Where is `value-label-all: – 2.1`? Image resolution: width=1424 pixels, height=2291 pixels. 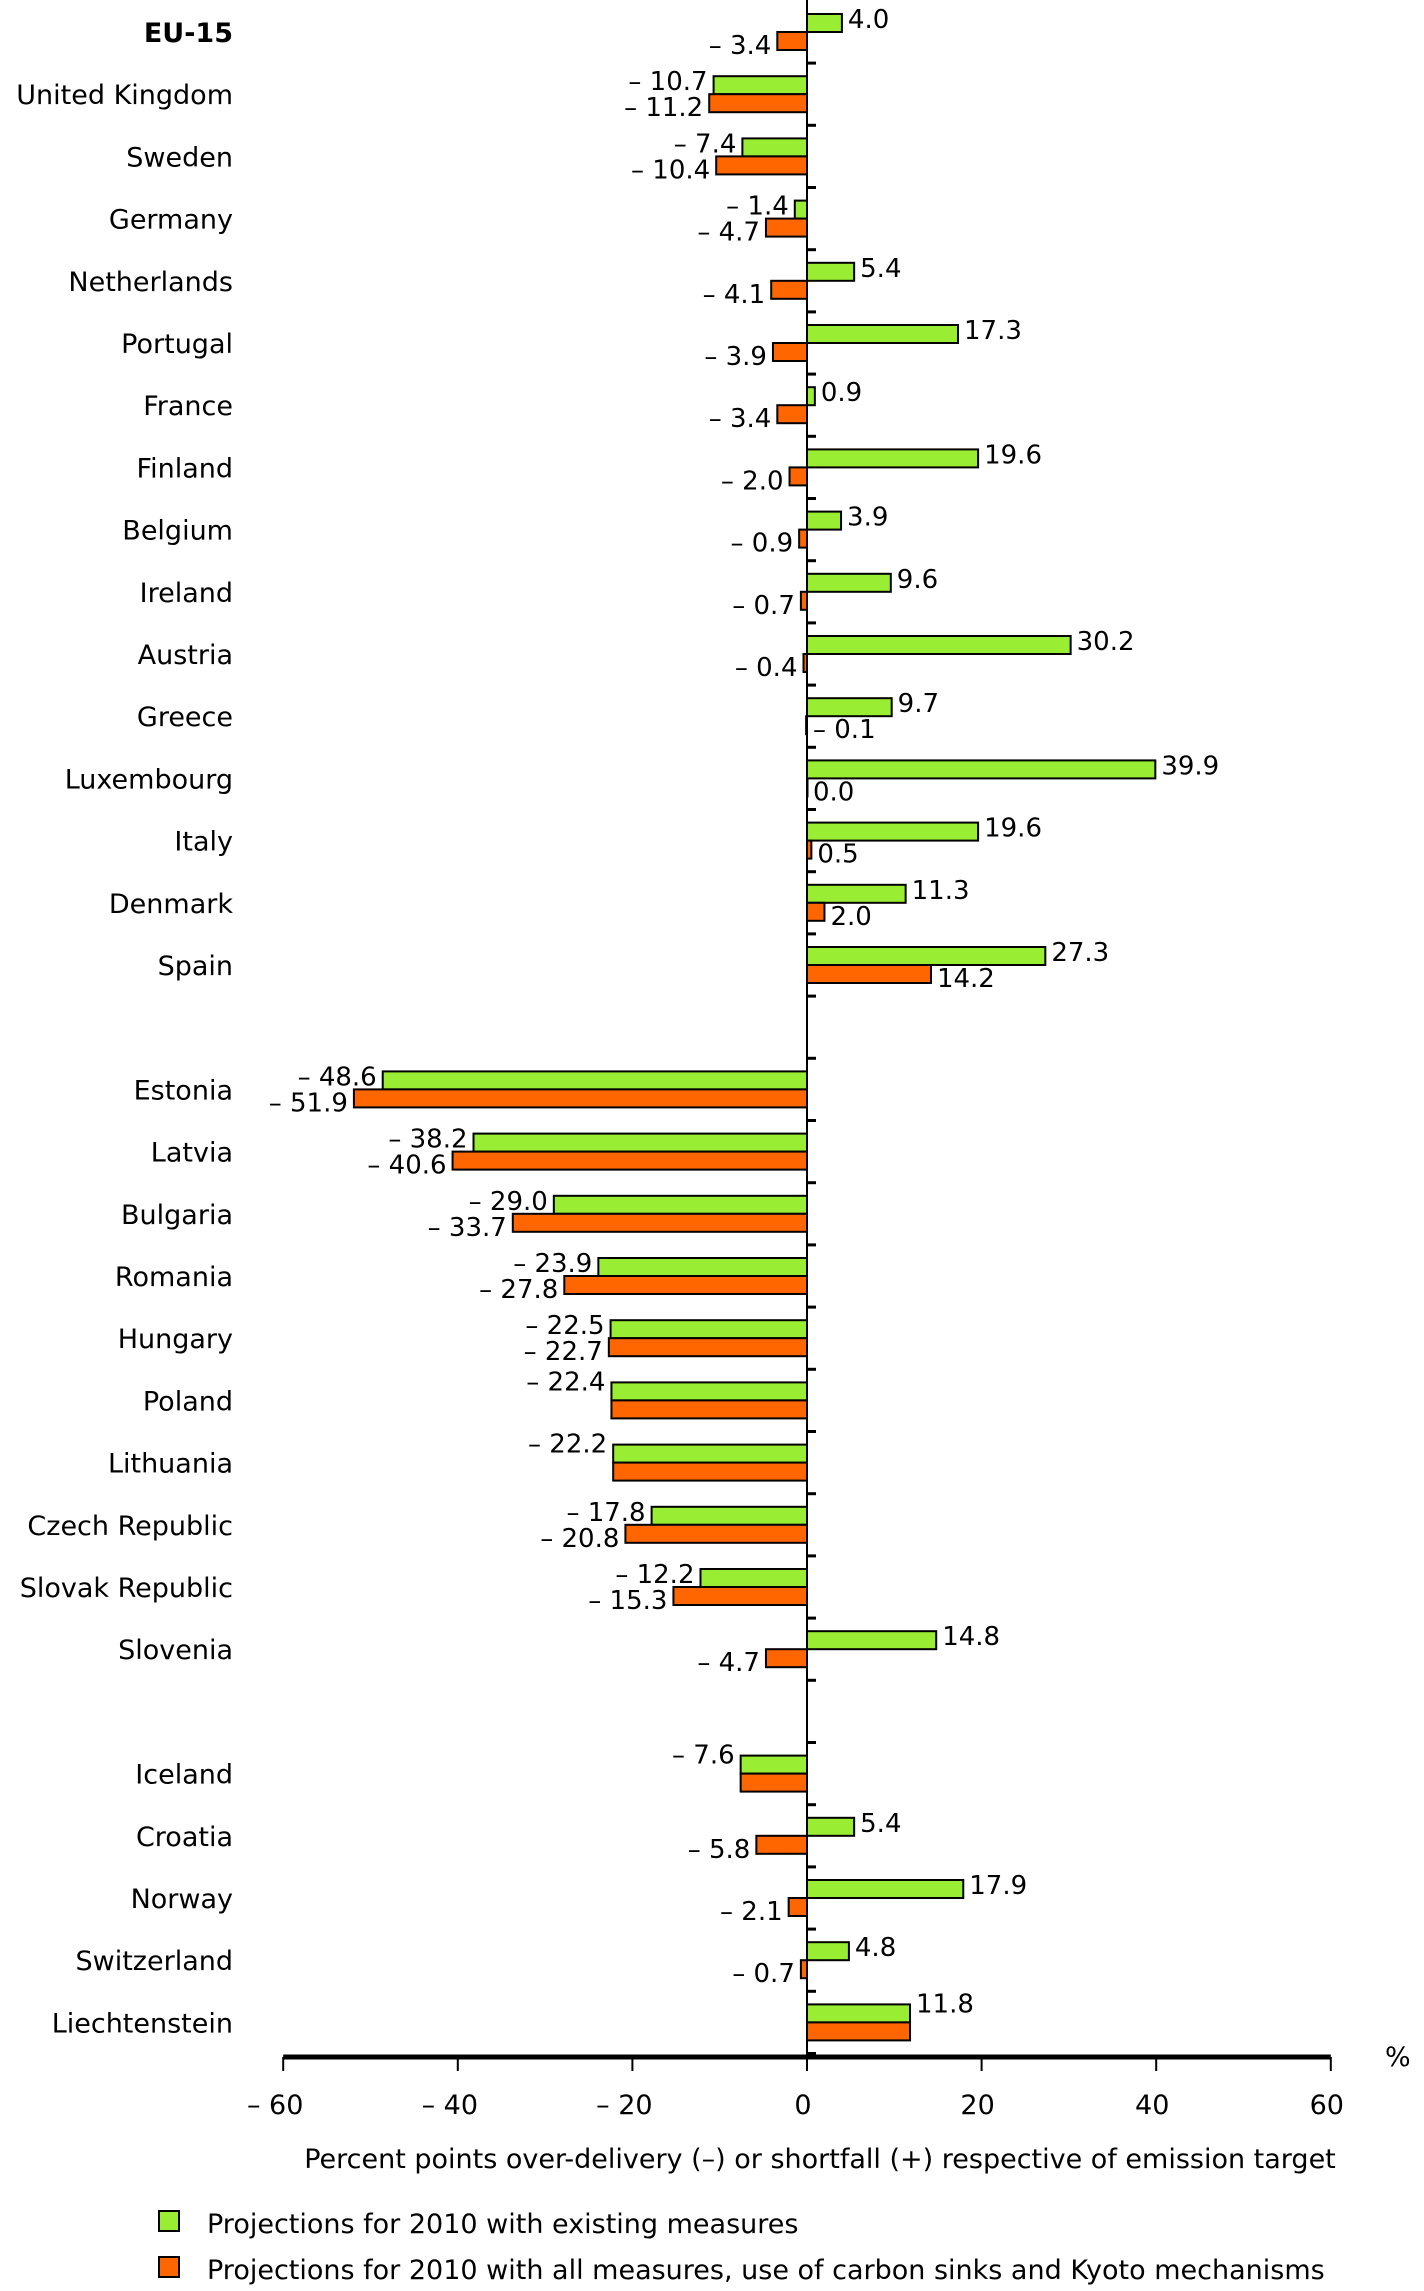
value-label-all: – 2.1 is located at coordinates (751, 1912).